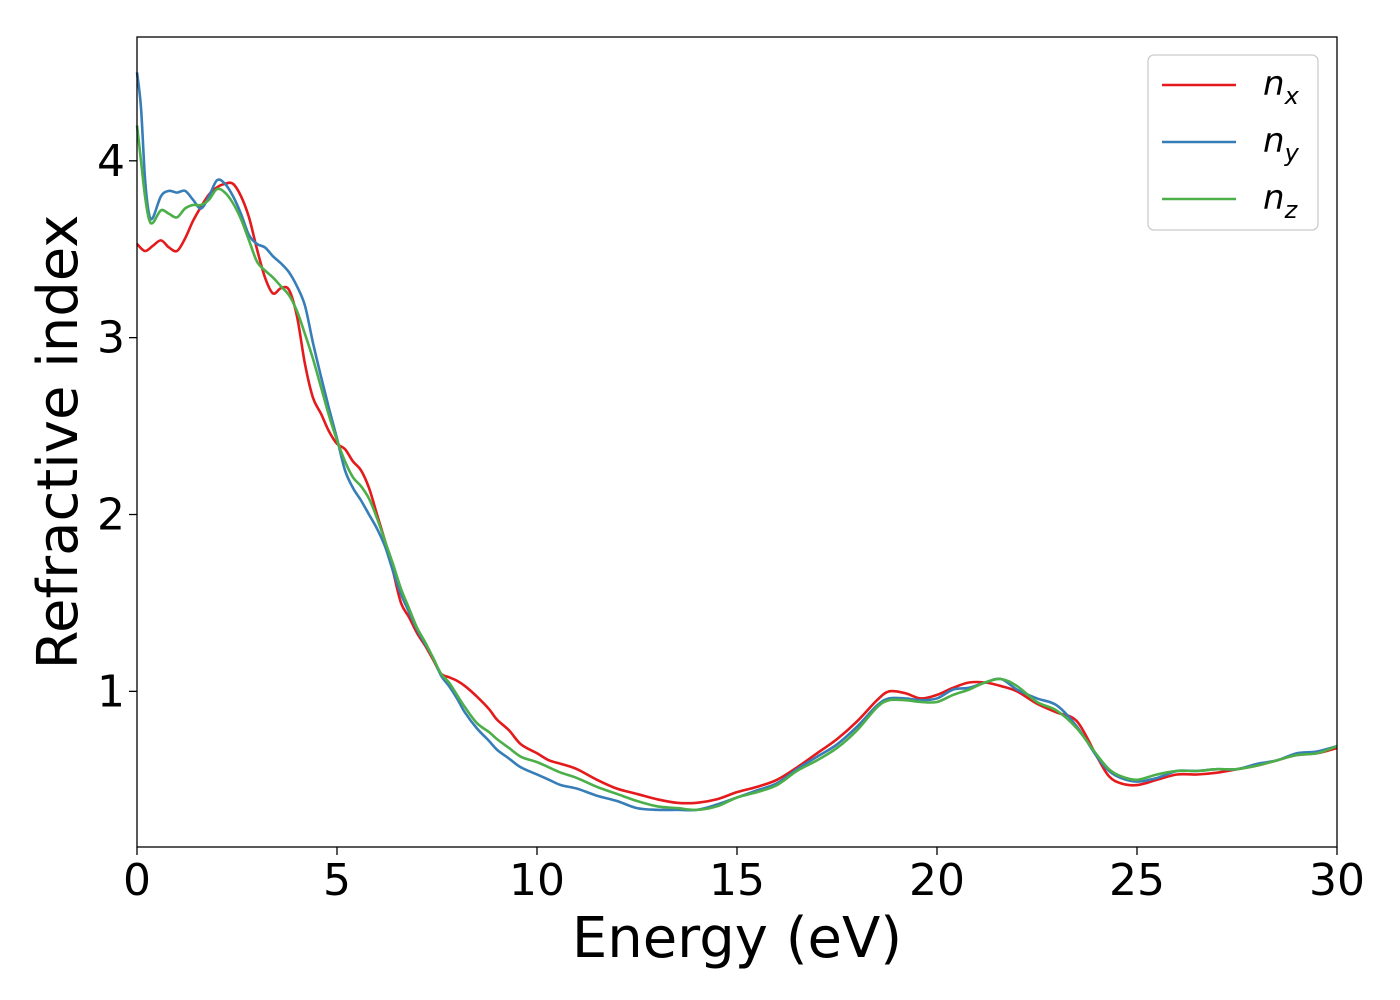 The width and height of the screenshot is (1400, 1000). I want to click on x-tick-label: 20, so click(937, 880).